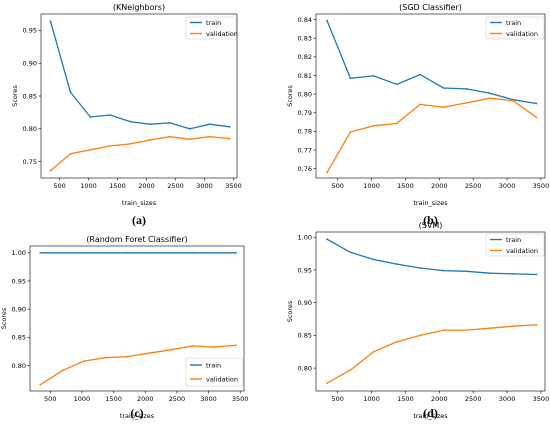  I want to click on chart-title: (SGD Classifier), so click(430, 7).